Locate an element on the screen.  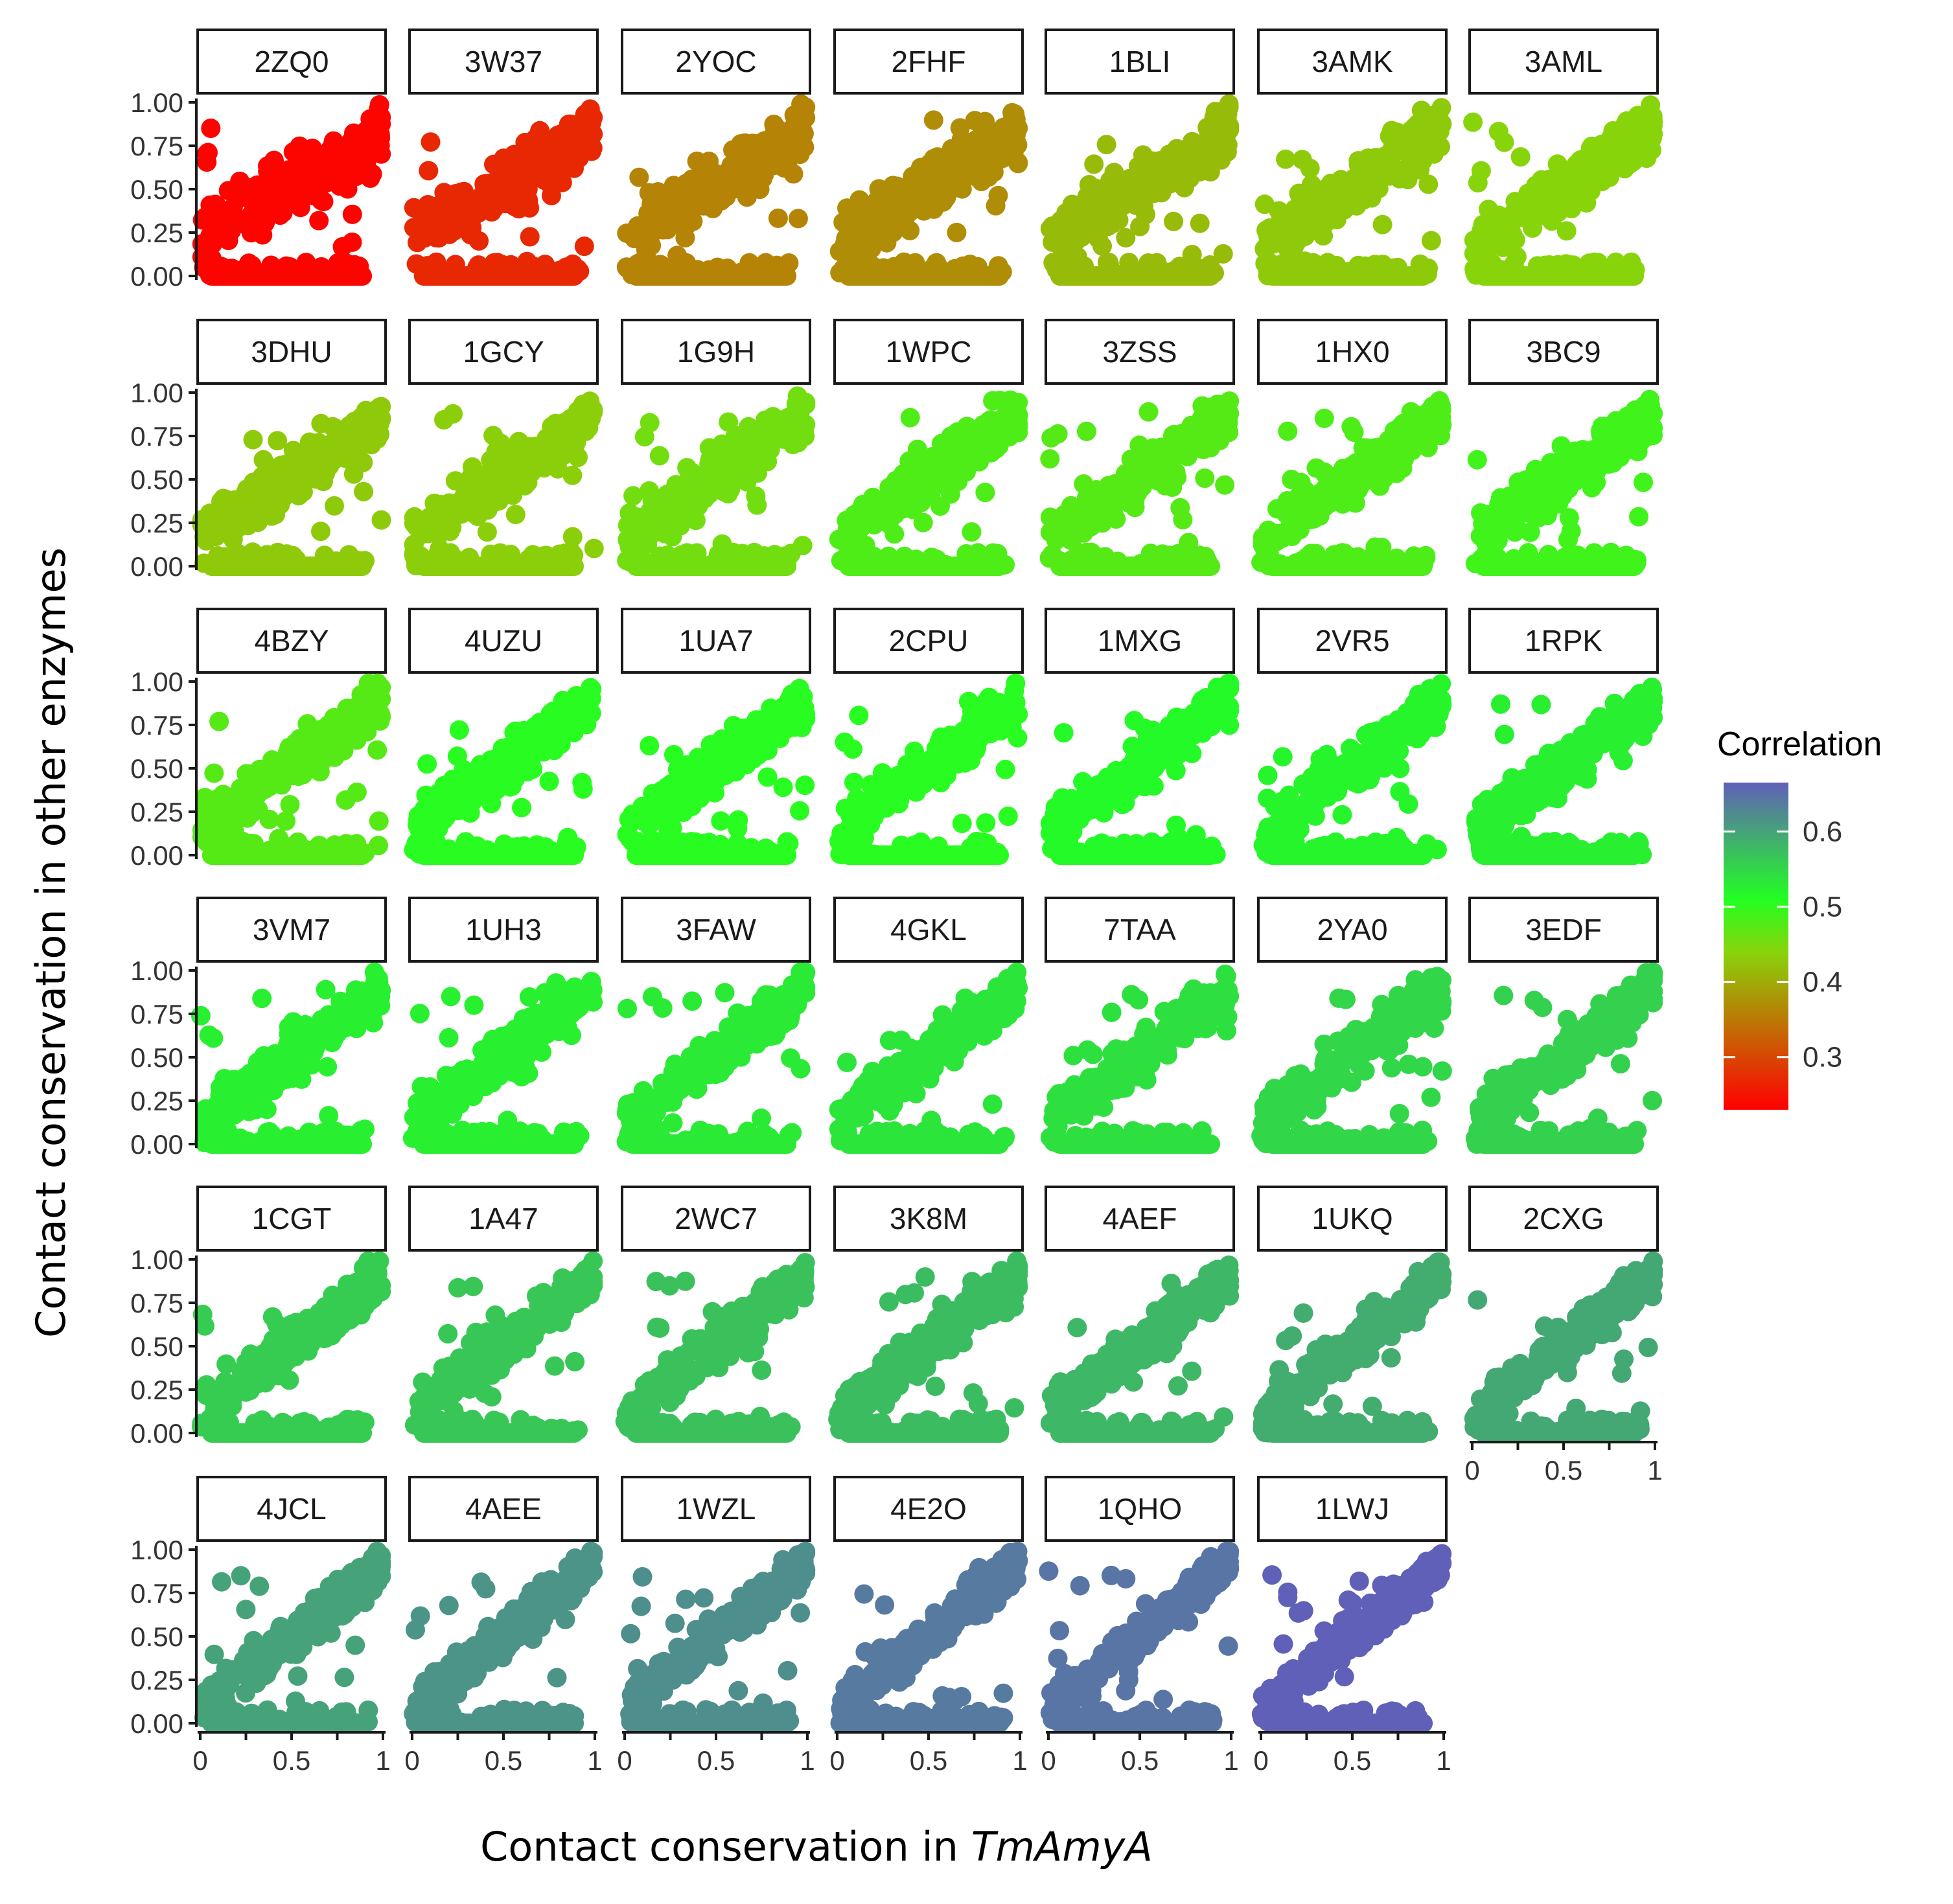
y-tick-label: 1.00 is located at coordinates (156, 393).